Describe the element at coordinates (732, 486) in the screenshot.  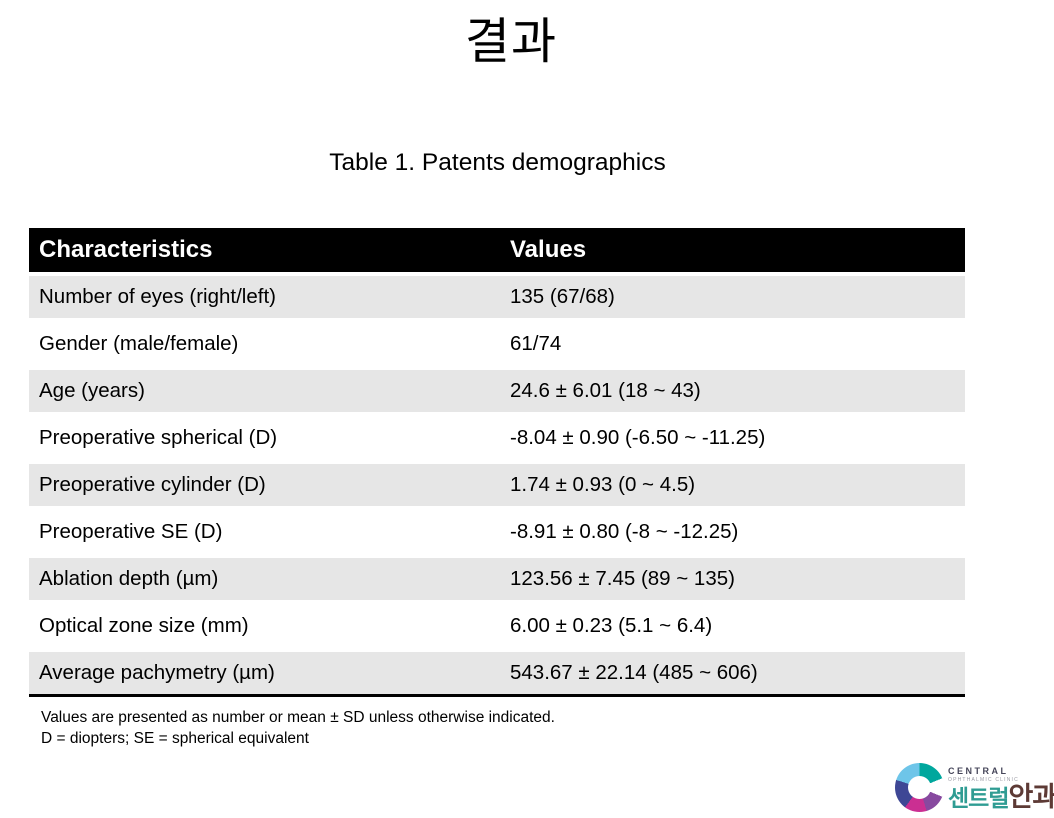
I see `value-cell: 1.74 ± 0.93 (0 ~ 4.5)` at that location.